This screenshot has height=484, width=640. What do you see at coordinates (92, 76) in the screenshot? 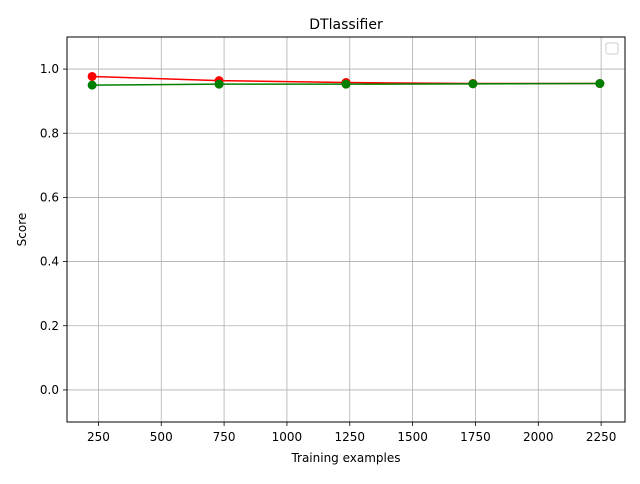
I see `series-1-point` at bounding box center [92, 76].